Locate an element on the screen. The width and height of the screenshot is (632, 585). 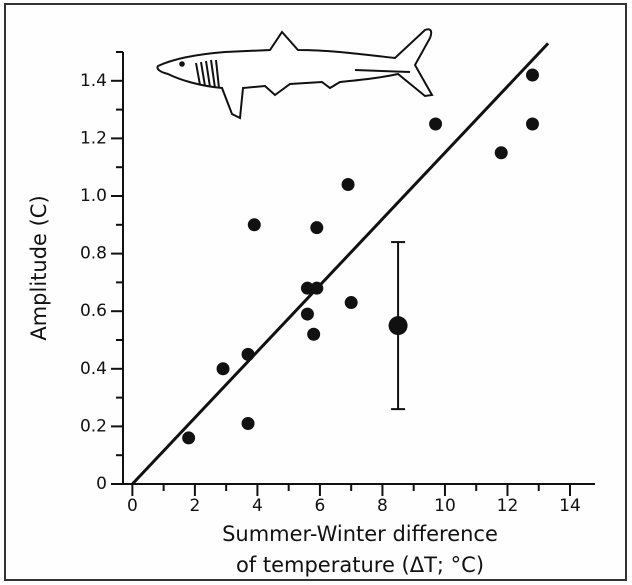
y-tick-label: 0.4 is located at coordinates (93, 369).